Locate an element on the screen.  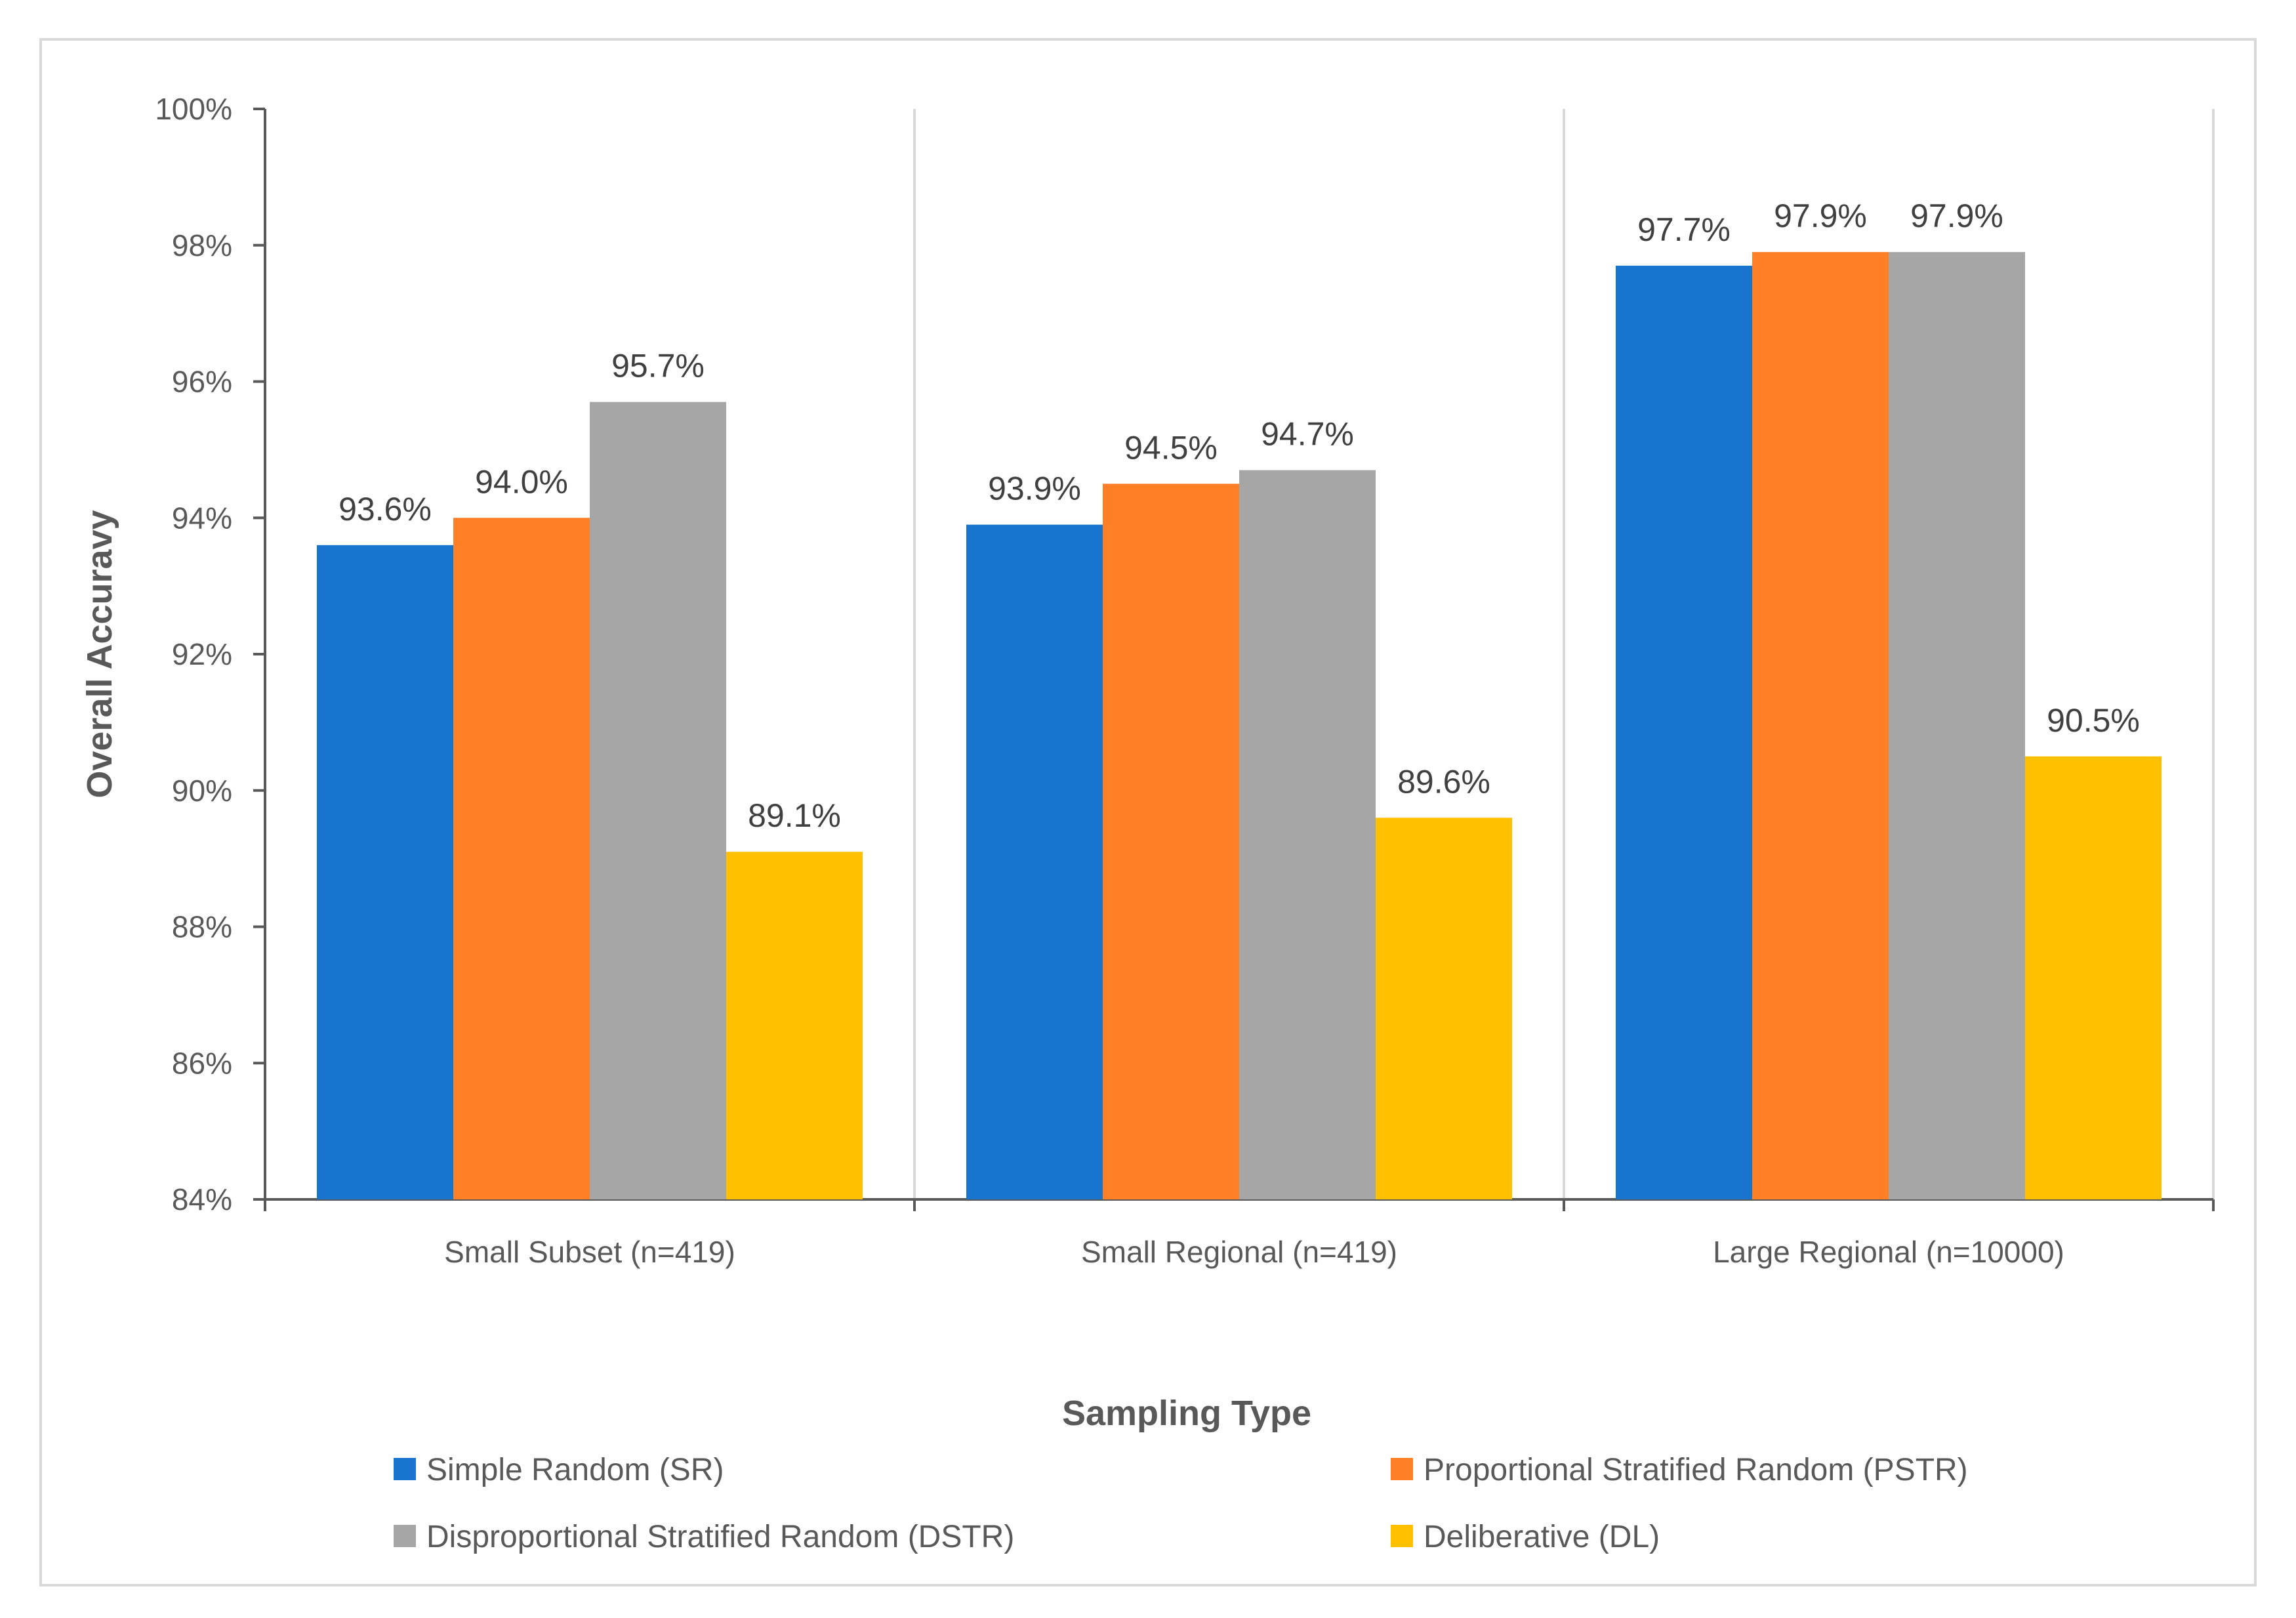
x-tick-label: Large Regional (n=10000) is located at coordinates (1888, 1252).